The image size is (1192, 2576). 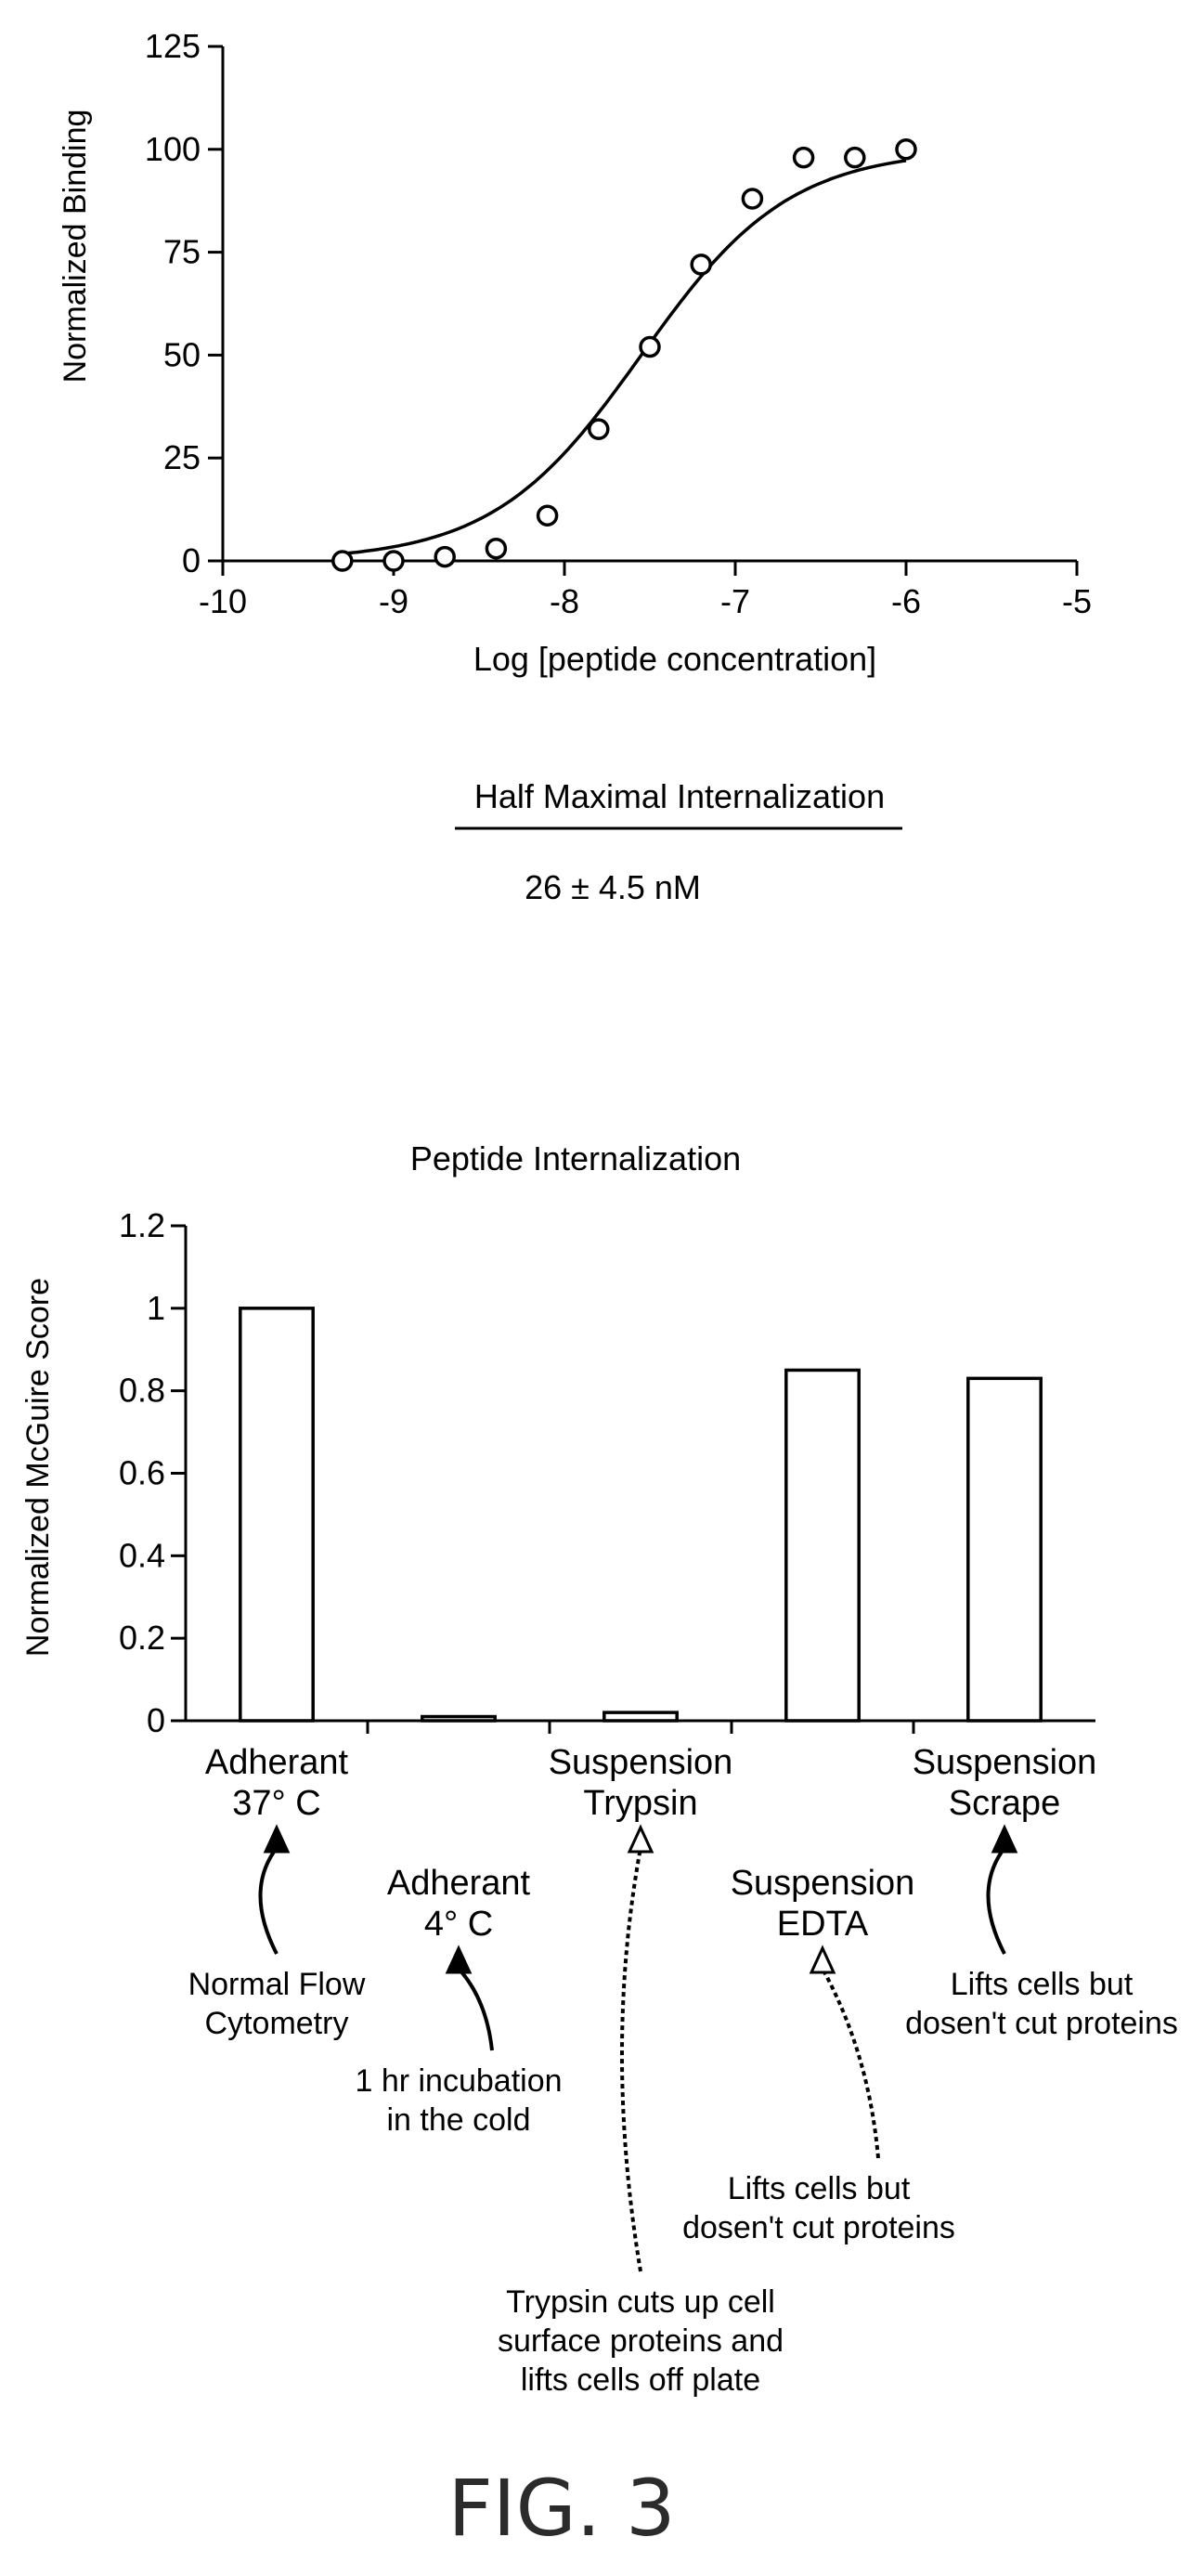 What do you see at coordinates (459, 1925) in the screenshot?
I see `chart2-category-label: 4° C` at bounding box center [459, 1925].